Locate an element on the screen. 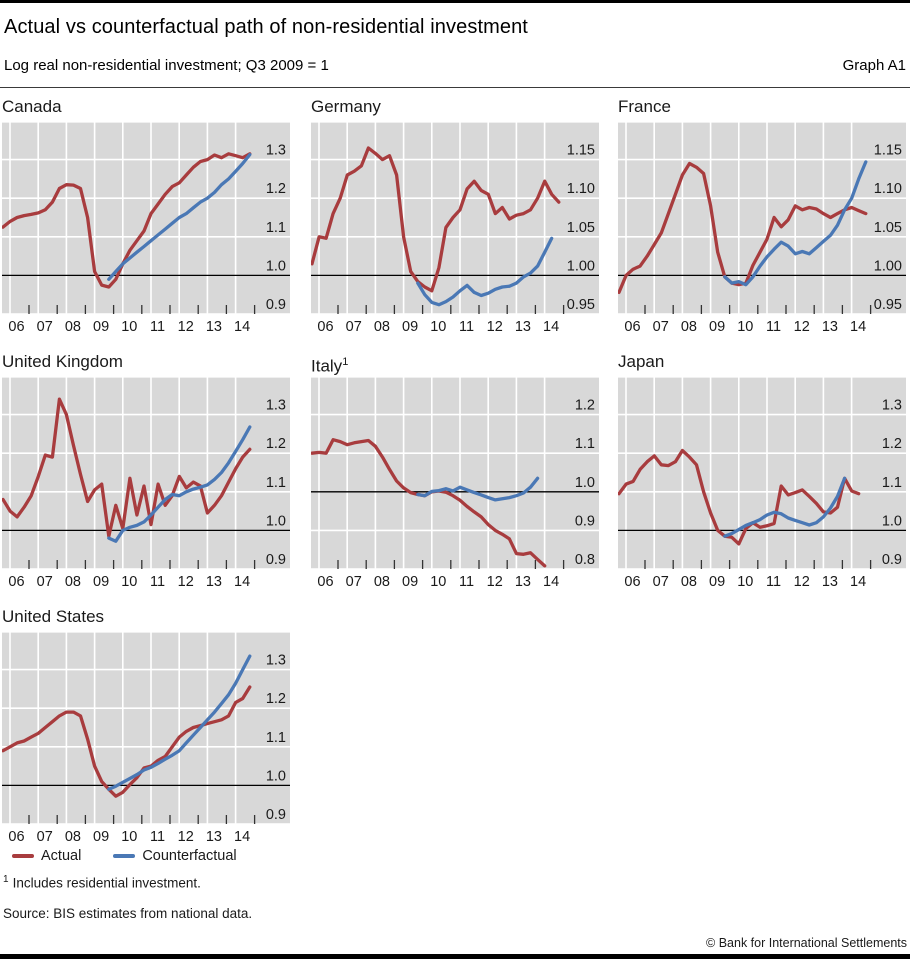 Image resolution: width=910 pixels, height=966 pixels. panel-japan: Japan 1.3 1.2 1.1 1.0 0.9 06 07 08 09 10 11 12 13 14 is located at coordinates (761, 473).